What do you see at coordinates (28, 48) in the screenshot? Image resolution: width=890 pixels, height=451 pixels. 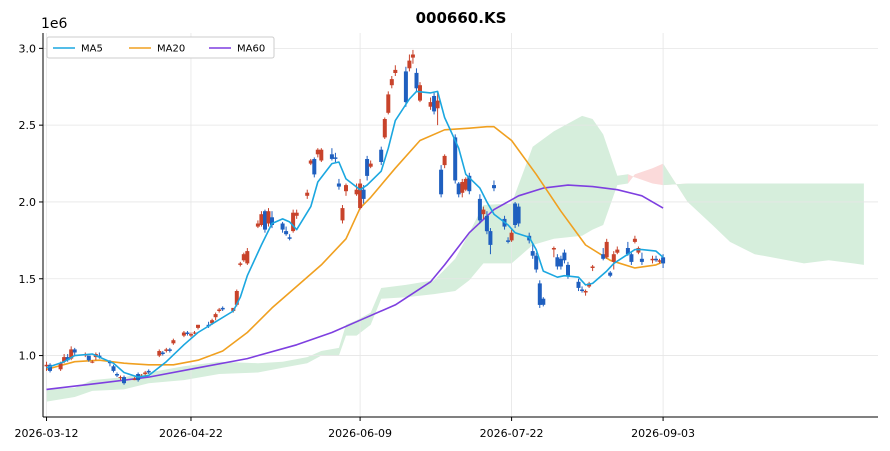 I see `y-tick-label: 3.0` at bounding box center [28, 48].